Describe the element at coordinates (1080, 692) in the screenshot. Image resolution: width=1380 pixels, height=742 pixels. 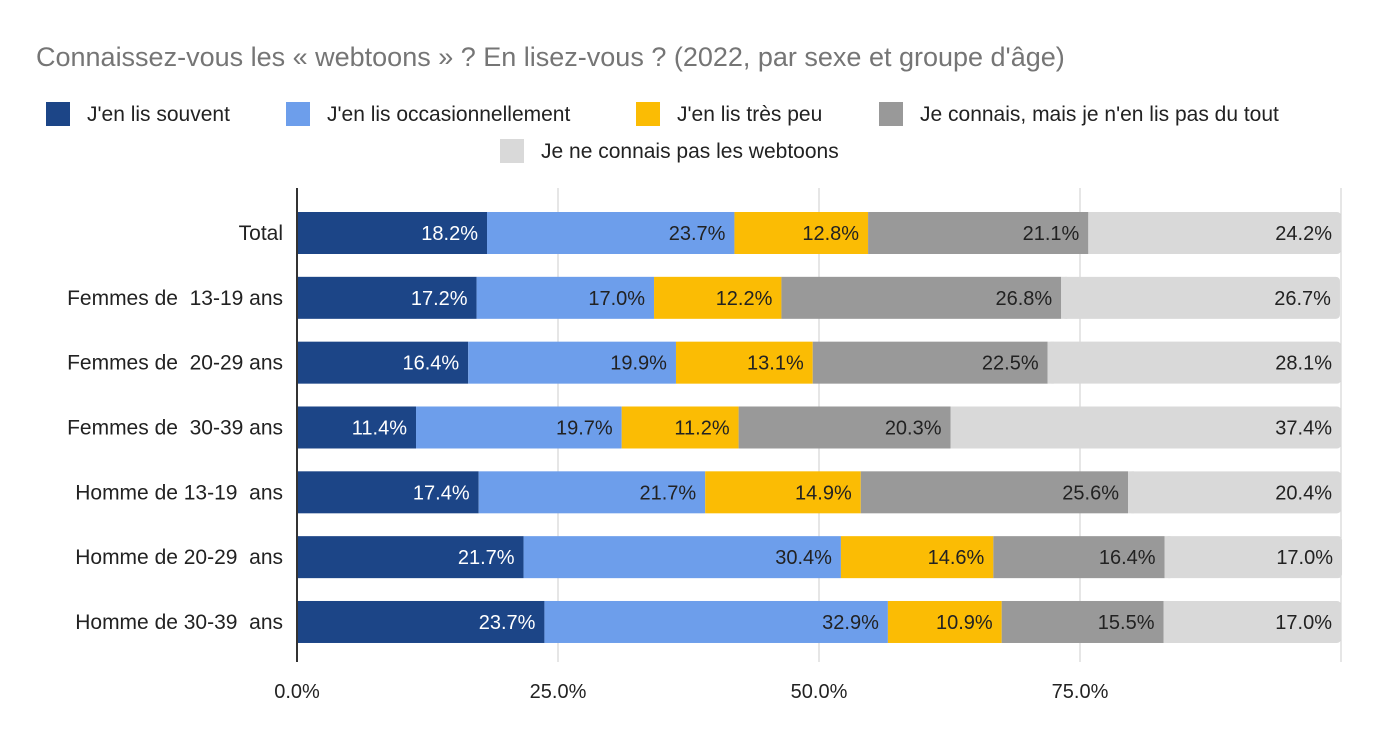
I see `x-tick-label: 75.0%` at that location.